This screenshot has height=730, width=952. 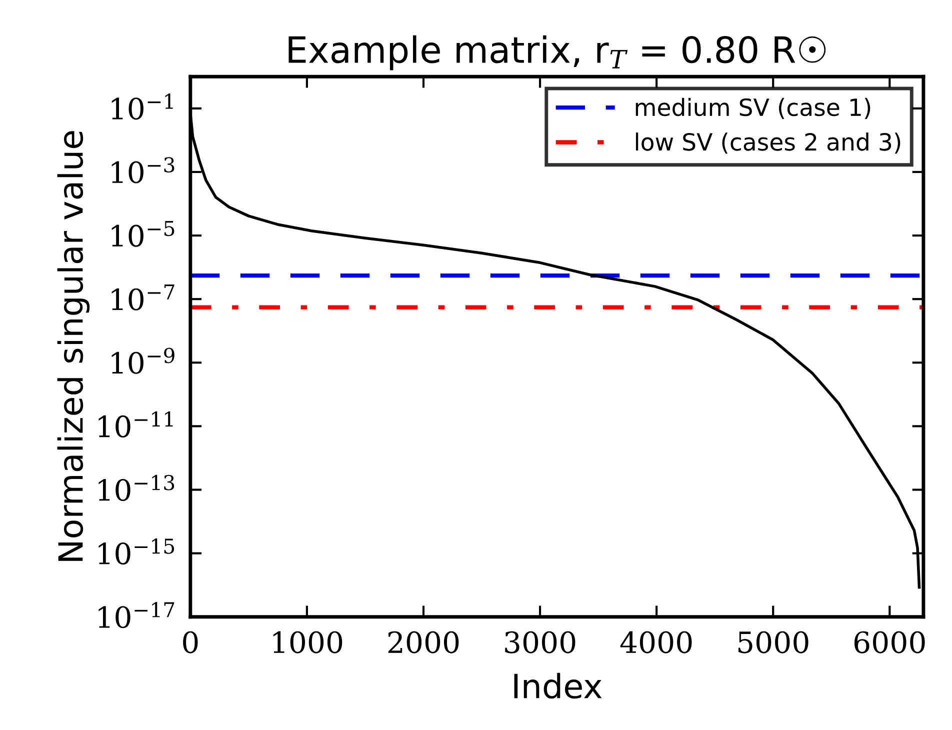 What do you see at coordinates (142, 107) in the screenshot?
I see `y-tick-label: 10$^{−1}$` at bounding box center [142, 107].